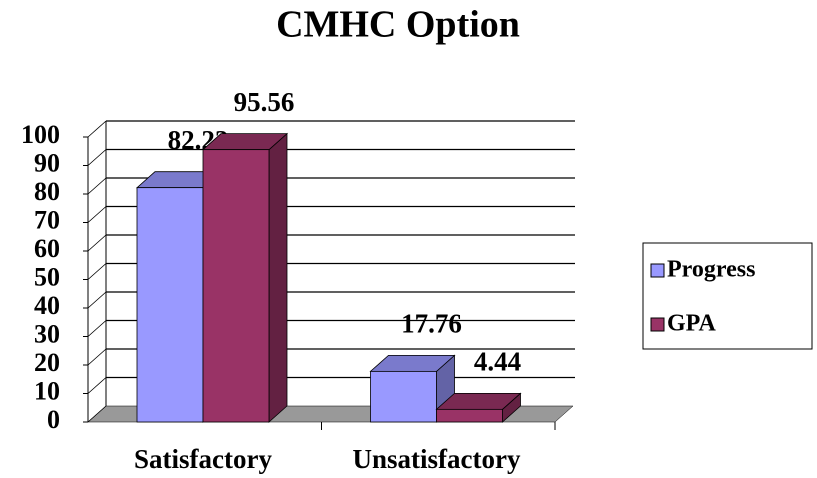 This screenshot has width=817, height=478. Describe the element at coordinates (47, 219) in the screenshot. I see `y-tick-label: 70` at that location.